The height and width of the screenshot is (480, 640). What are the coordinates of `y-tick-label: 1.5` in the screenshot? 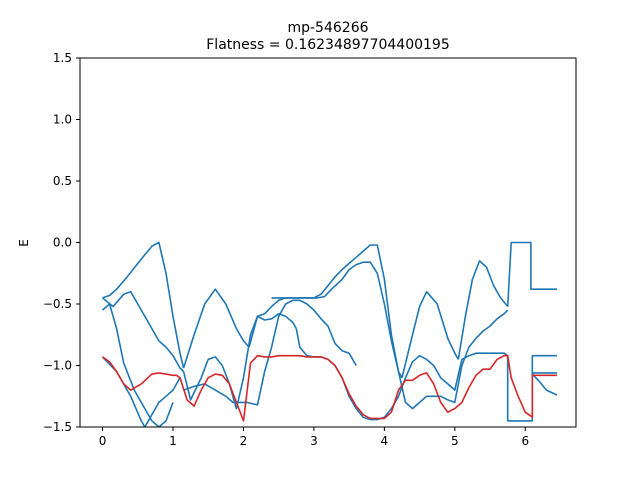 It's located at (62, 58).